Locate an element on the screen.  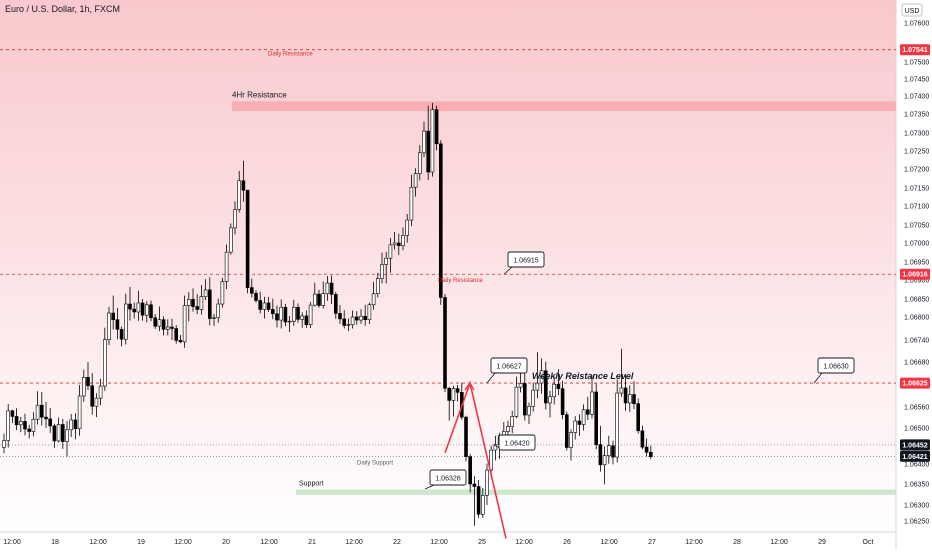
price-callout: 1.06420 is located at coordinates (514, 442).